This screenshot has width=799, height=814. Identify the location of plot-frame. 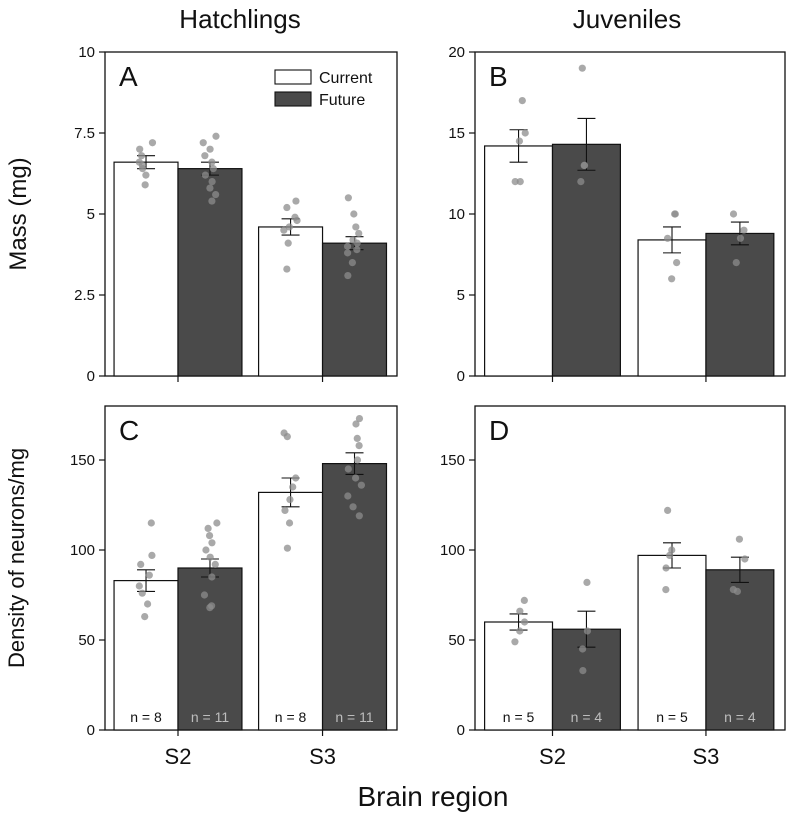
(251, 568).